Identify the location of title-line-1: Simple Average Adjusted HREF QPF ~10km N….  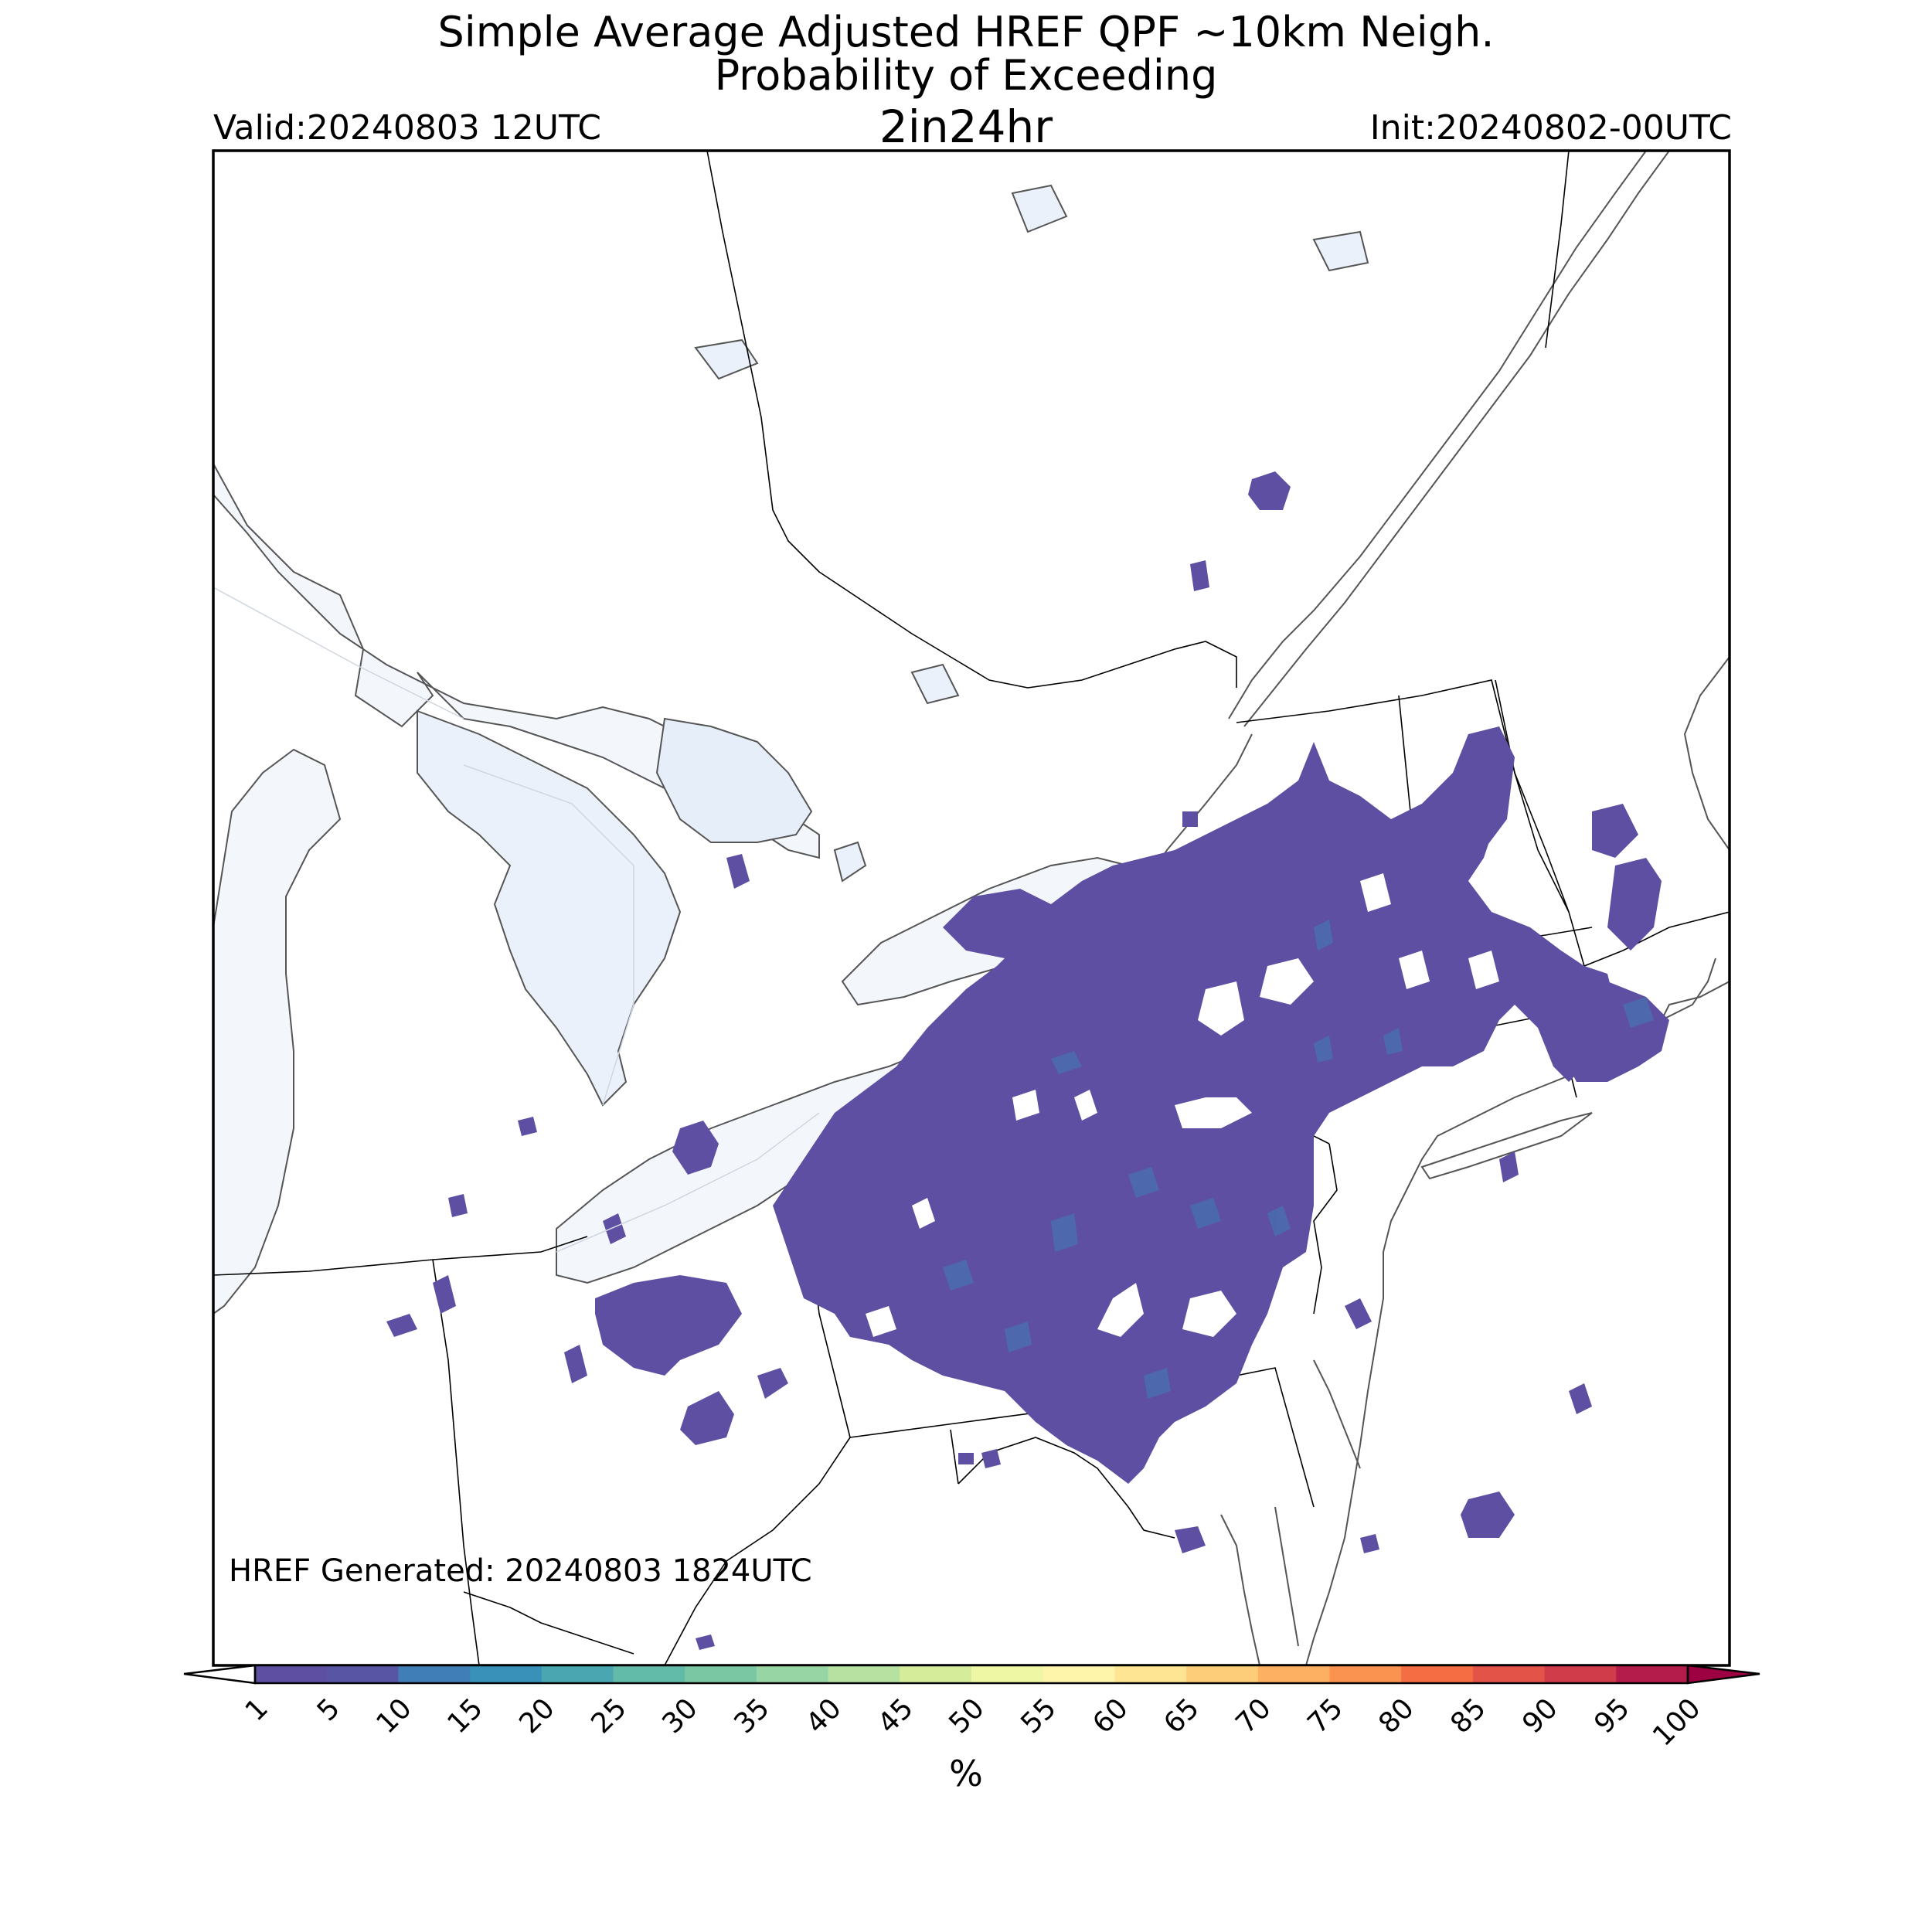
(966, 32).